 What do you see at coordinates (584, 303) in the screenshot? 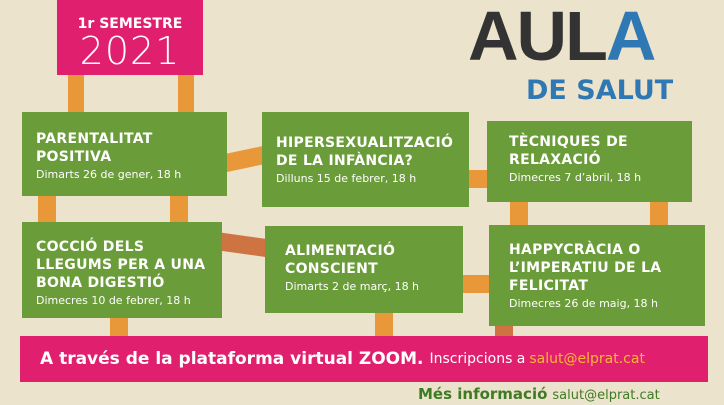
I see `session-date: Dimecres 26 de maig, 18 h` at bounding box center [584, 303].